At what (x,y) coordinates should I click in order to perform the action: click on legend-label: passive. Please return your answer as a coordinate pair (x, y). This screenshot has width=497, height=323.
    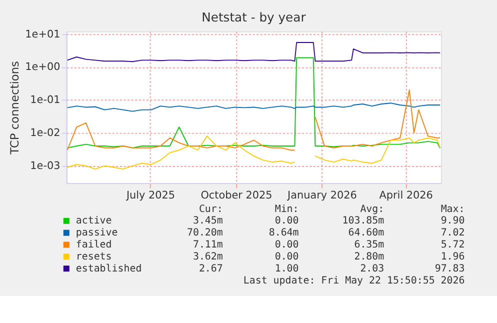
    Looking at the image, I should click on (97, 233).